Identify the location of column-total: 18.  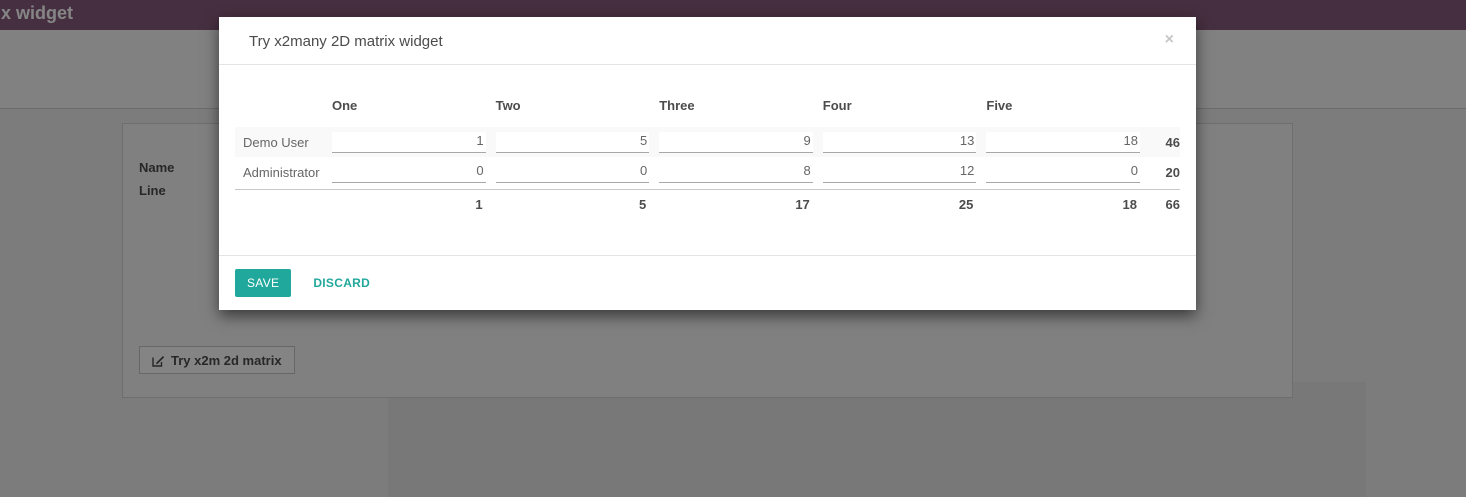
(1129, 204).